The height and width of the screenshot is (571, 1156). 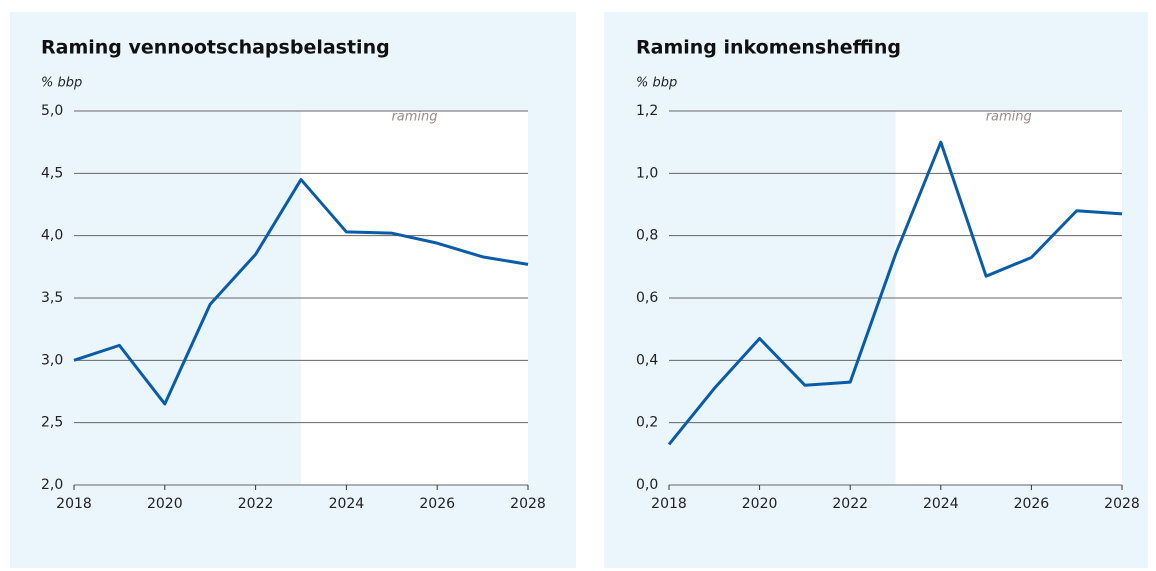 I want to click on y-tick-label: 2,5, so click(x=52, y=423).